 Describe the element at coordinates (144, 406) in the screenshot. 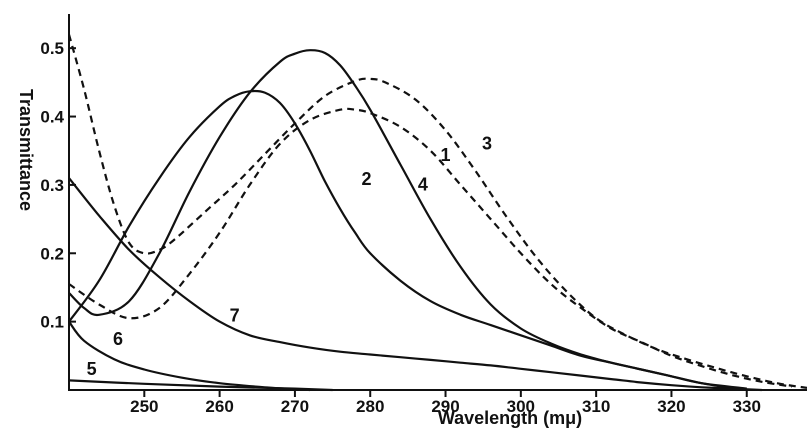

I see `x-tick-label: 250` at that location.